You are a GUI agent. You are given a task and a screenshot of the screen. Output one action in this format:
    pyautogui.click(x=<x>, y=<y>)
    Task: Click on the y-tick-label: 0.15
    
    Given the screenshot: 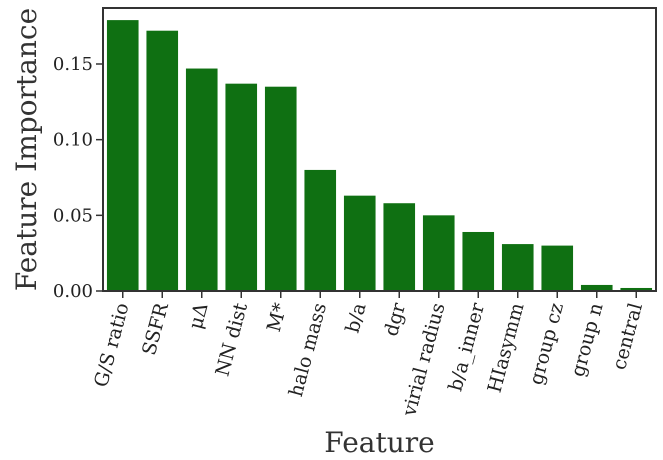 What is the action you would take?
    pyautogui.click(x=73, y=64)
    